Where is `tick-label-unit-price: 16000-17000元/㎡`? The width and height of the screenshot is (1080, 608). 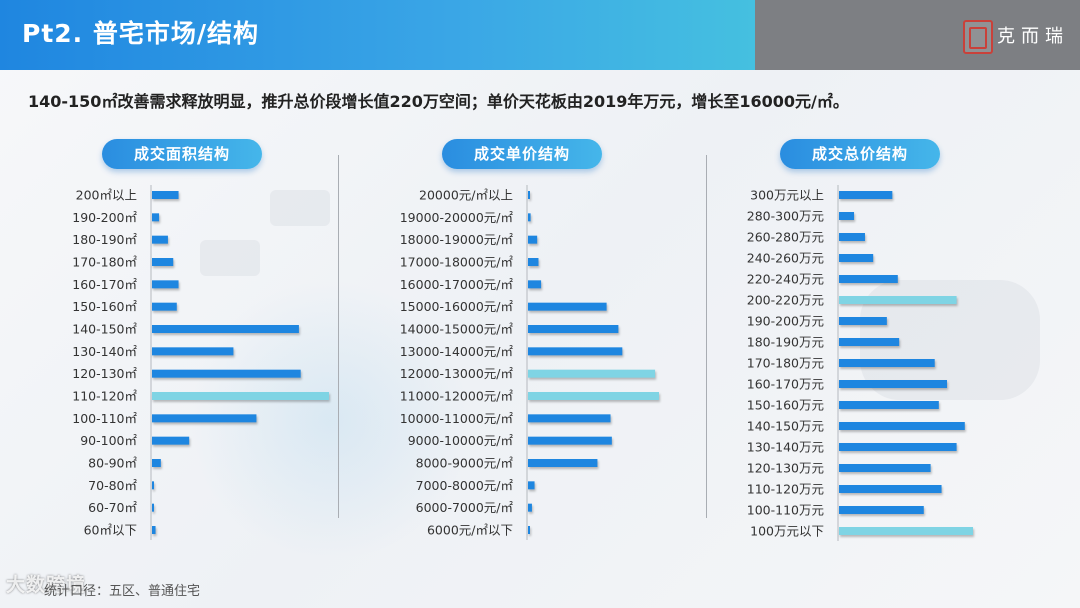
tick-label-unit-price: 16000-17000元/㎡ is located at coordinates (457, 284).